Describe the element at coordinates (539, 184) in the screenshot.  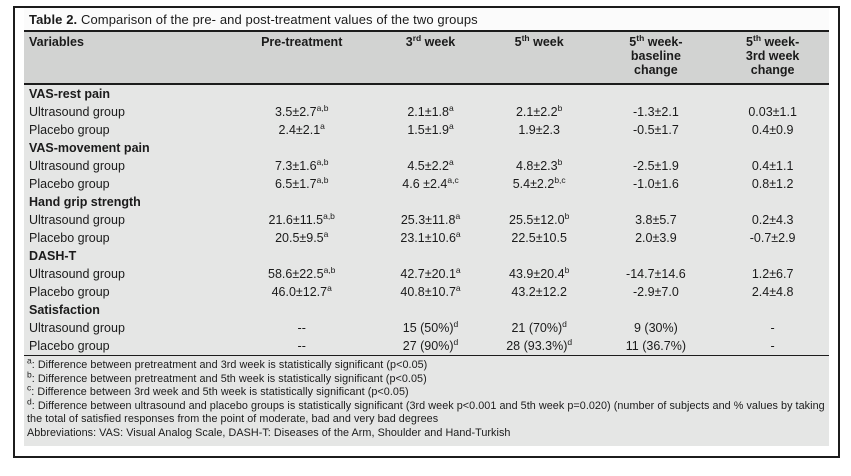
I see `value-cell: 5.4±2.2b,c` at that location.